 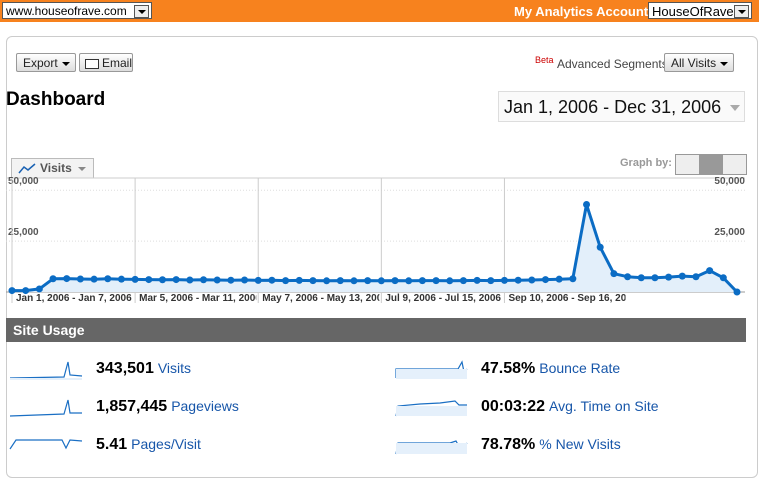 I want to click on email-button: Email, so click(x=106, y=62).